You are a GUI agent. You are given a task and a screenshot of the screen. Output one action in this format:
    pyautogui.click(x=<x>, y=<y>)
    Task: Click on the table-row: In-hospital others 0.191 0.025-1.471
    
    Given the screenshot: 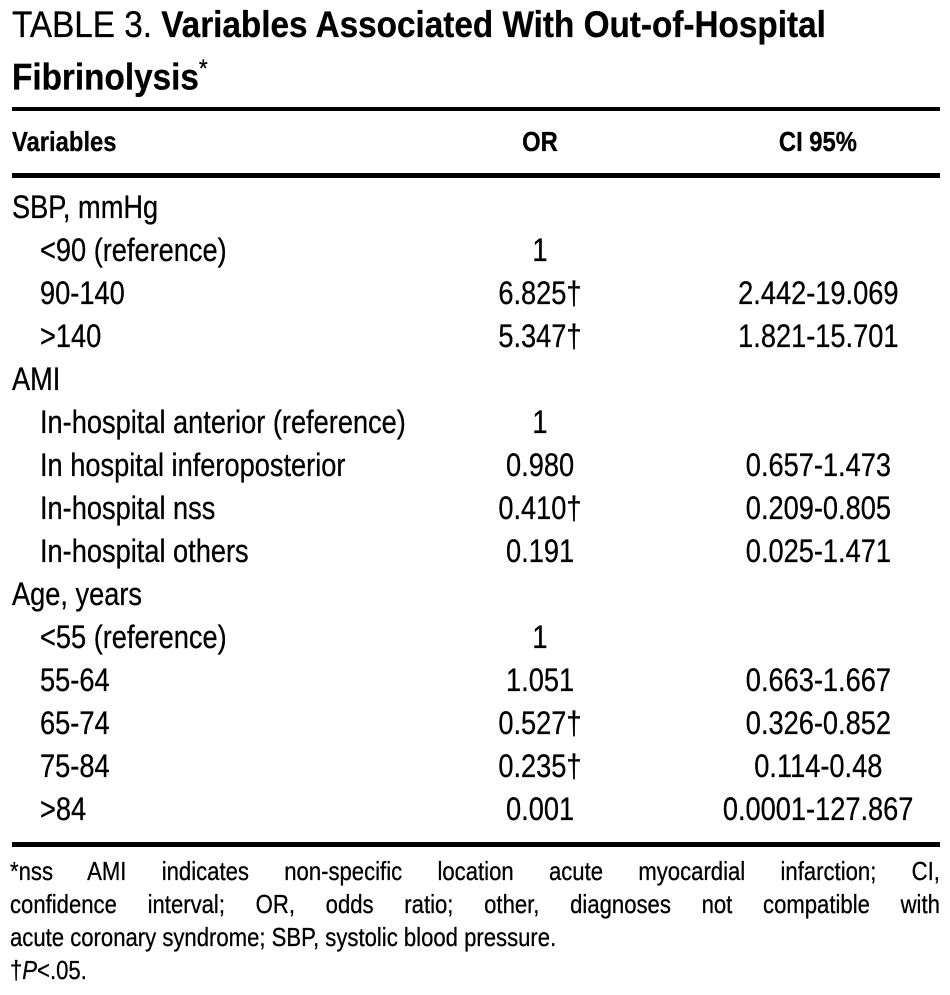 What is the action you would take?
    pyautogui.click(x=475, y=551)
    